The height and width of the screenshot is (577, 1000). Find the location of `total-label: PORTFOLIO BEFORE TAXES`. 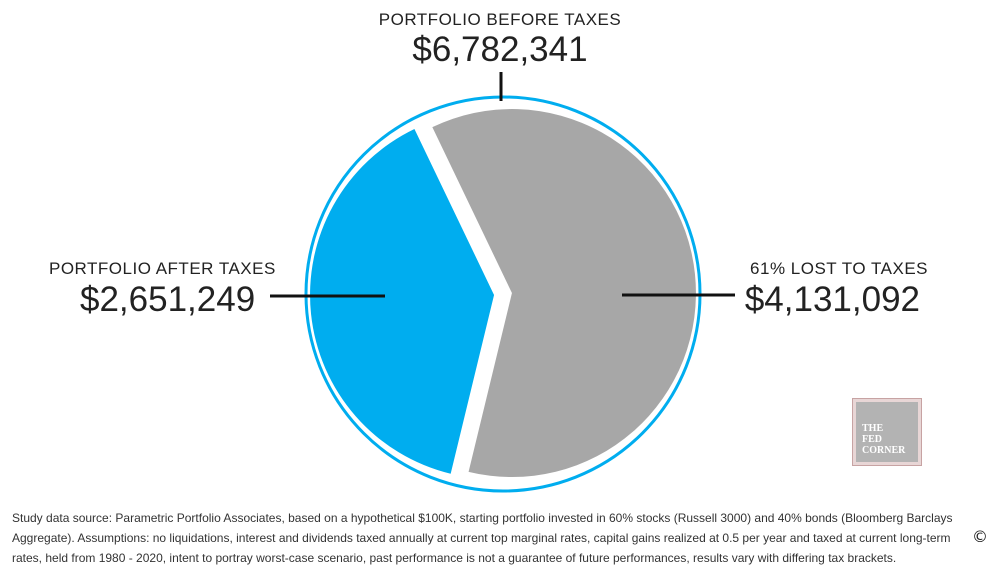

total-label: PORTFOLIO BEFORE TAXES is located at coordinates (500, 19).